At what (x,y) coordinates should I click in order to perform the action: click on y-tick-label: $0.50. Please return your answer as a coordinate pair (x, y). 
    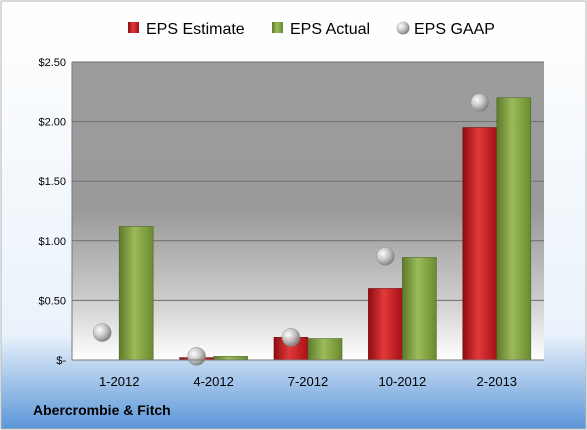
    Looking at the image, I should click on (52, 301).